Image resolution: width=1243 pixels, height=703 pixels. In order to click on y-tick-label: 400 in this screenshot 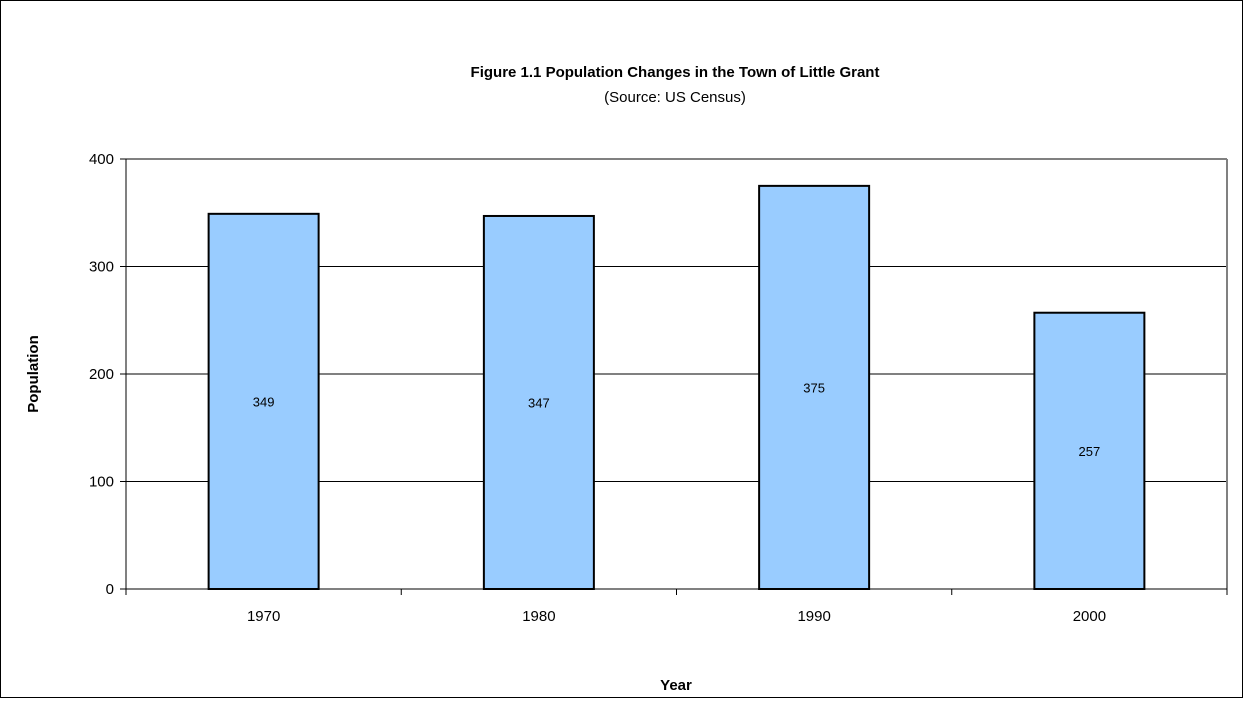, I will do `click(101, 159)`.